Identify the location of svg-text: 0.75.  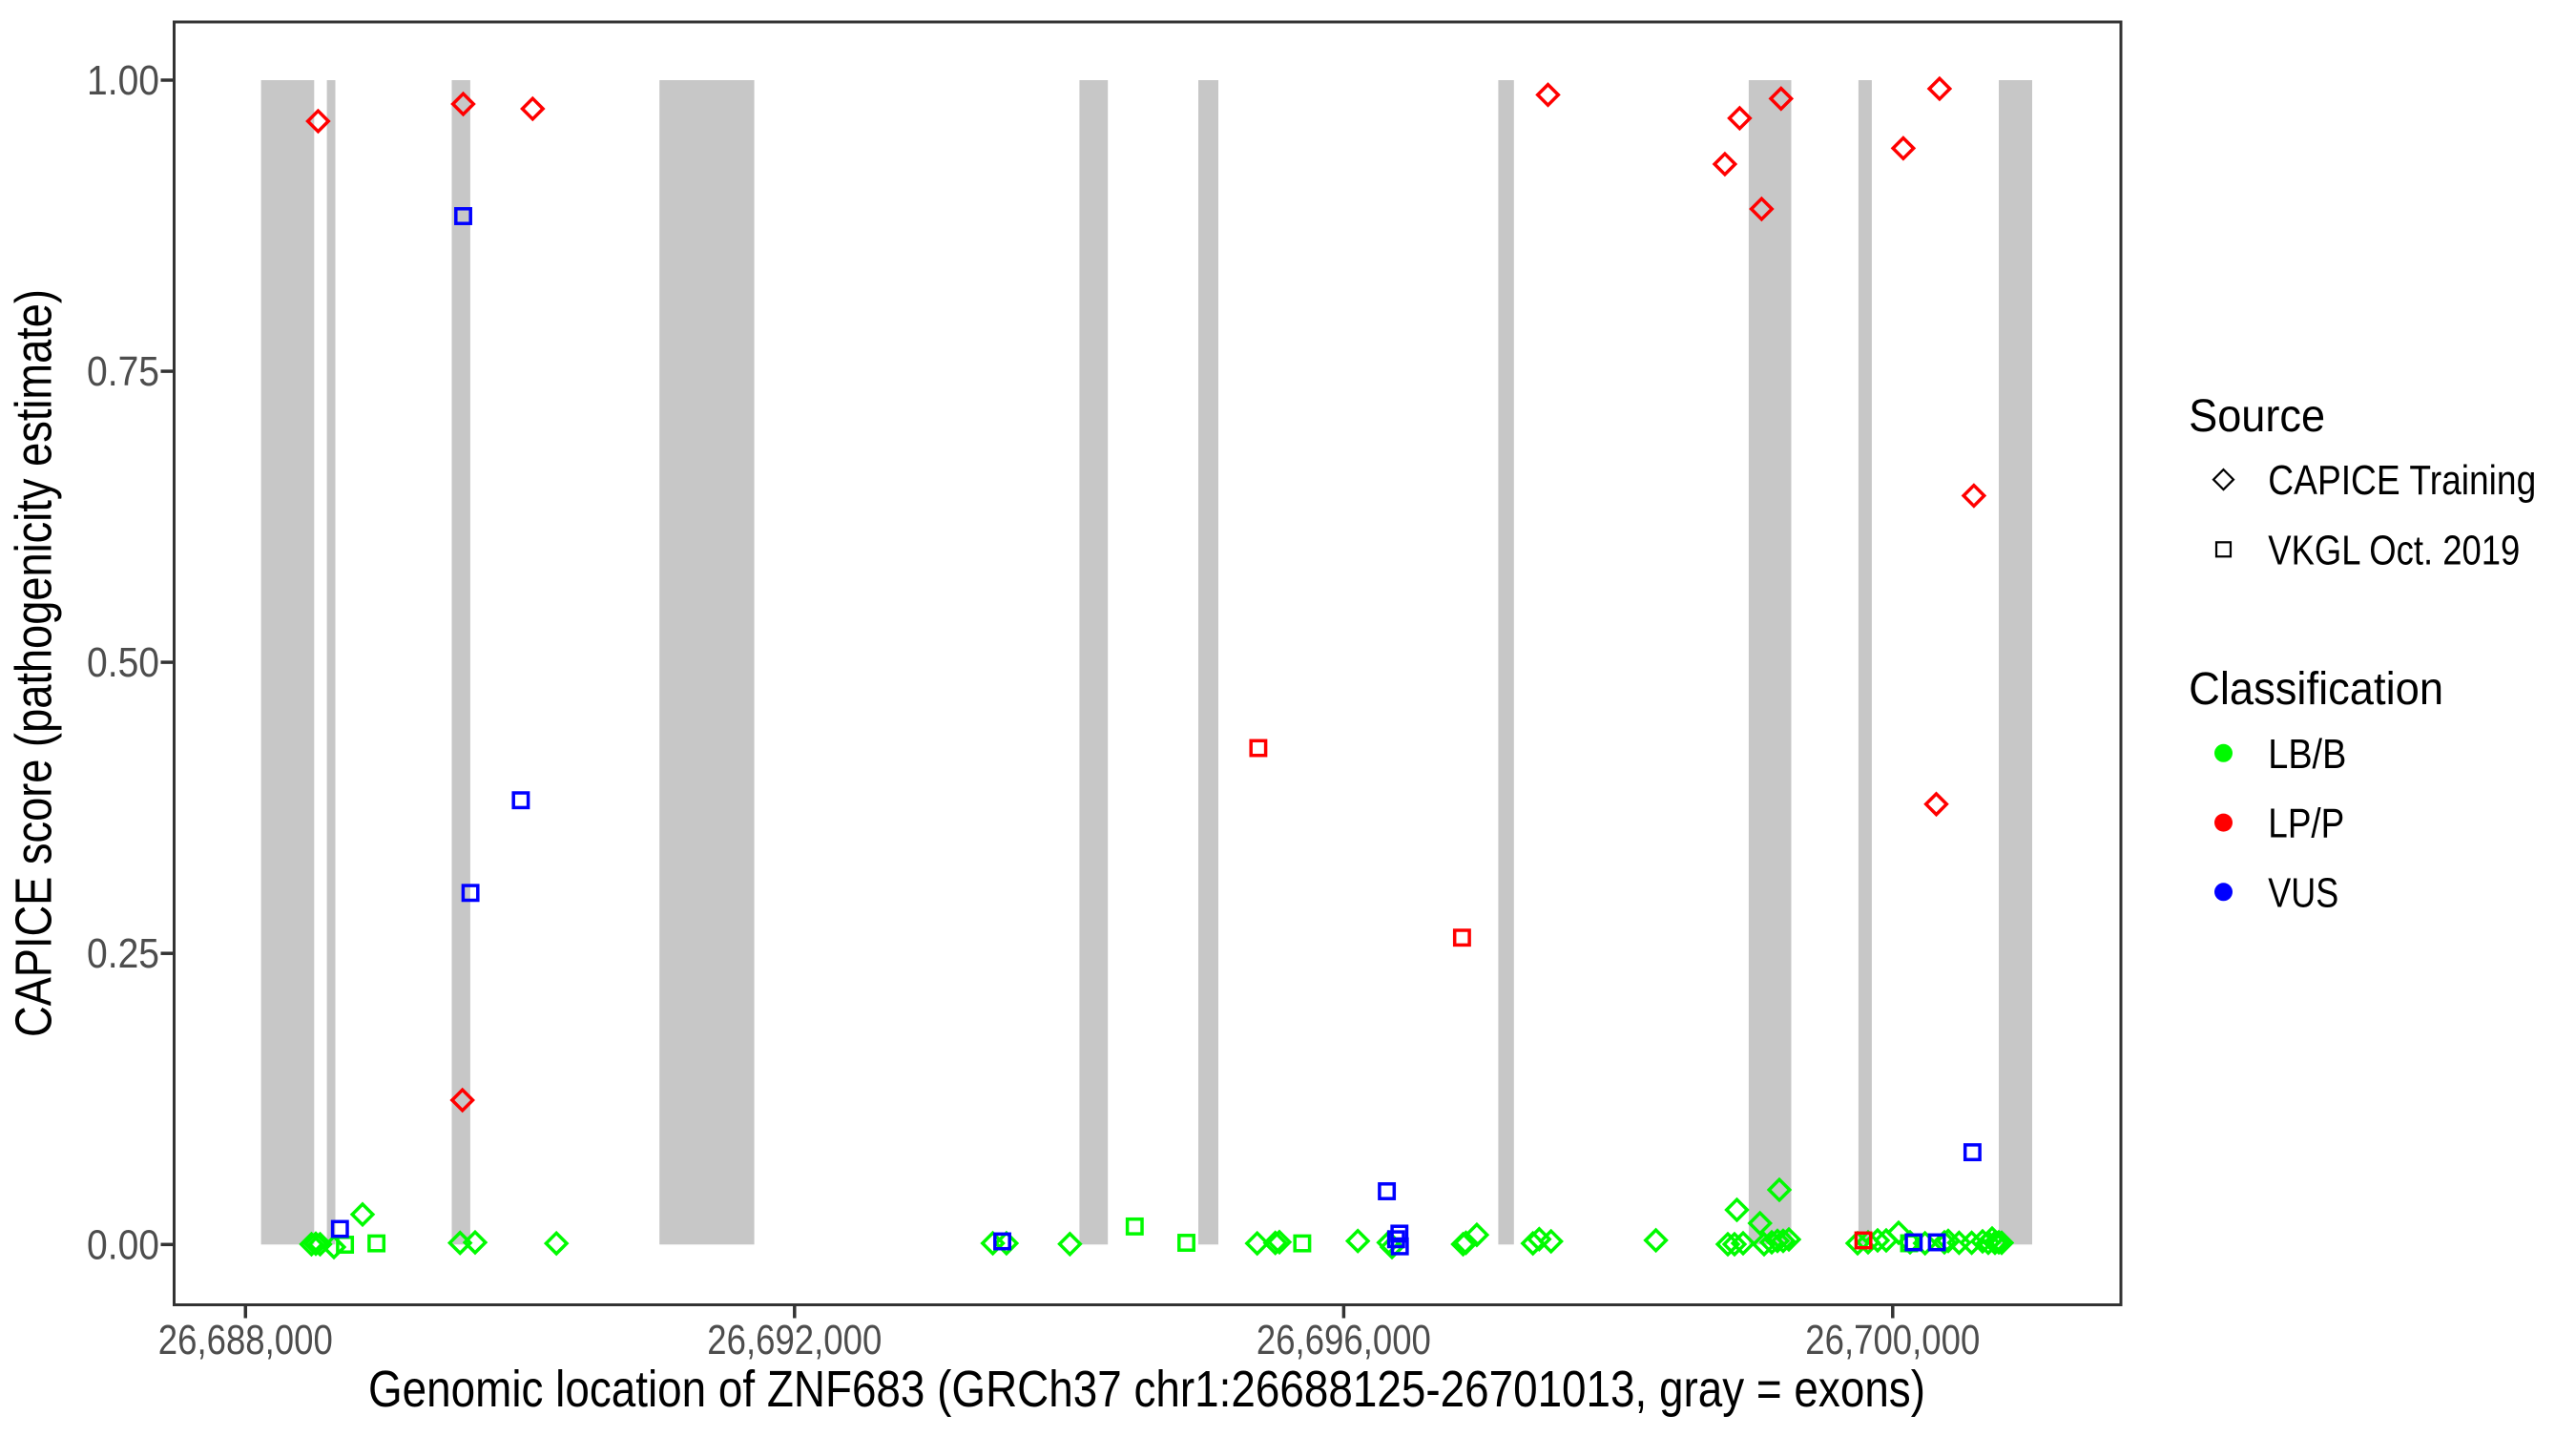
(123, 372).